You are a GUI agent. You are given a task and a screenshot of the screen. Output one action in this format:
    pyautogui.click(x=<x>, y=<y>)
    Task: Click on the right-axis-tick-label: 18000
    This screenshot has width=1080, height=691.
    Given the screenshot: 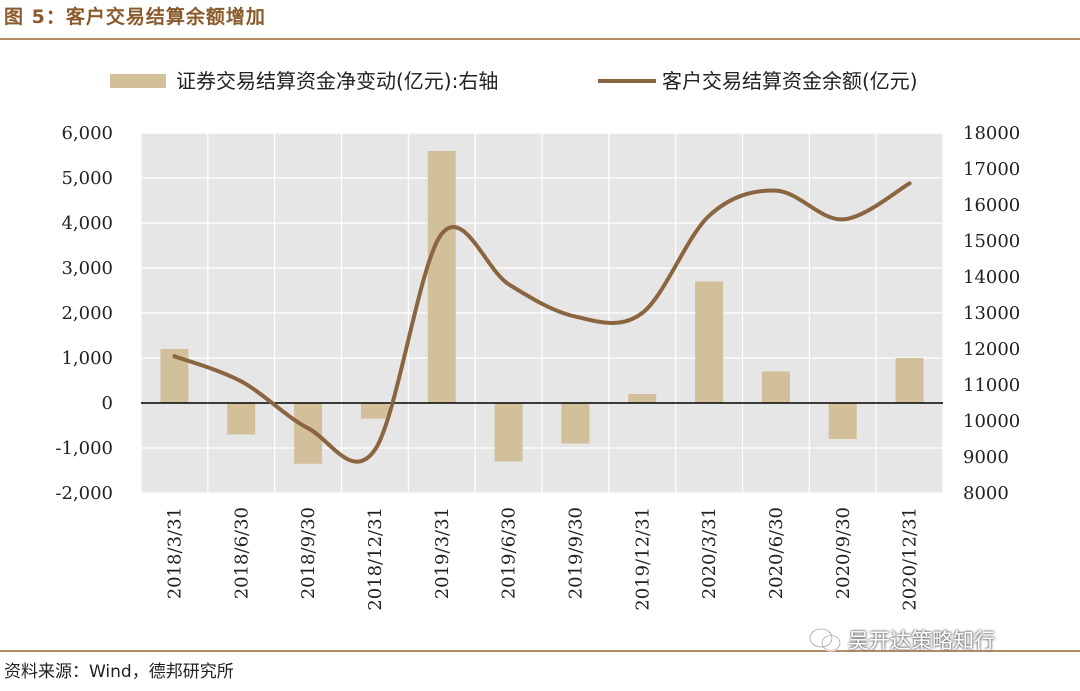 What is the action you would take?
    pyautogui.click(x=991, y=133)
    